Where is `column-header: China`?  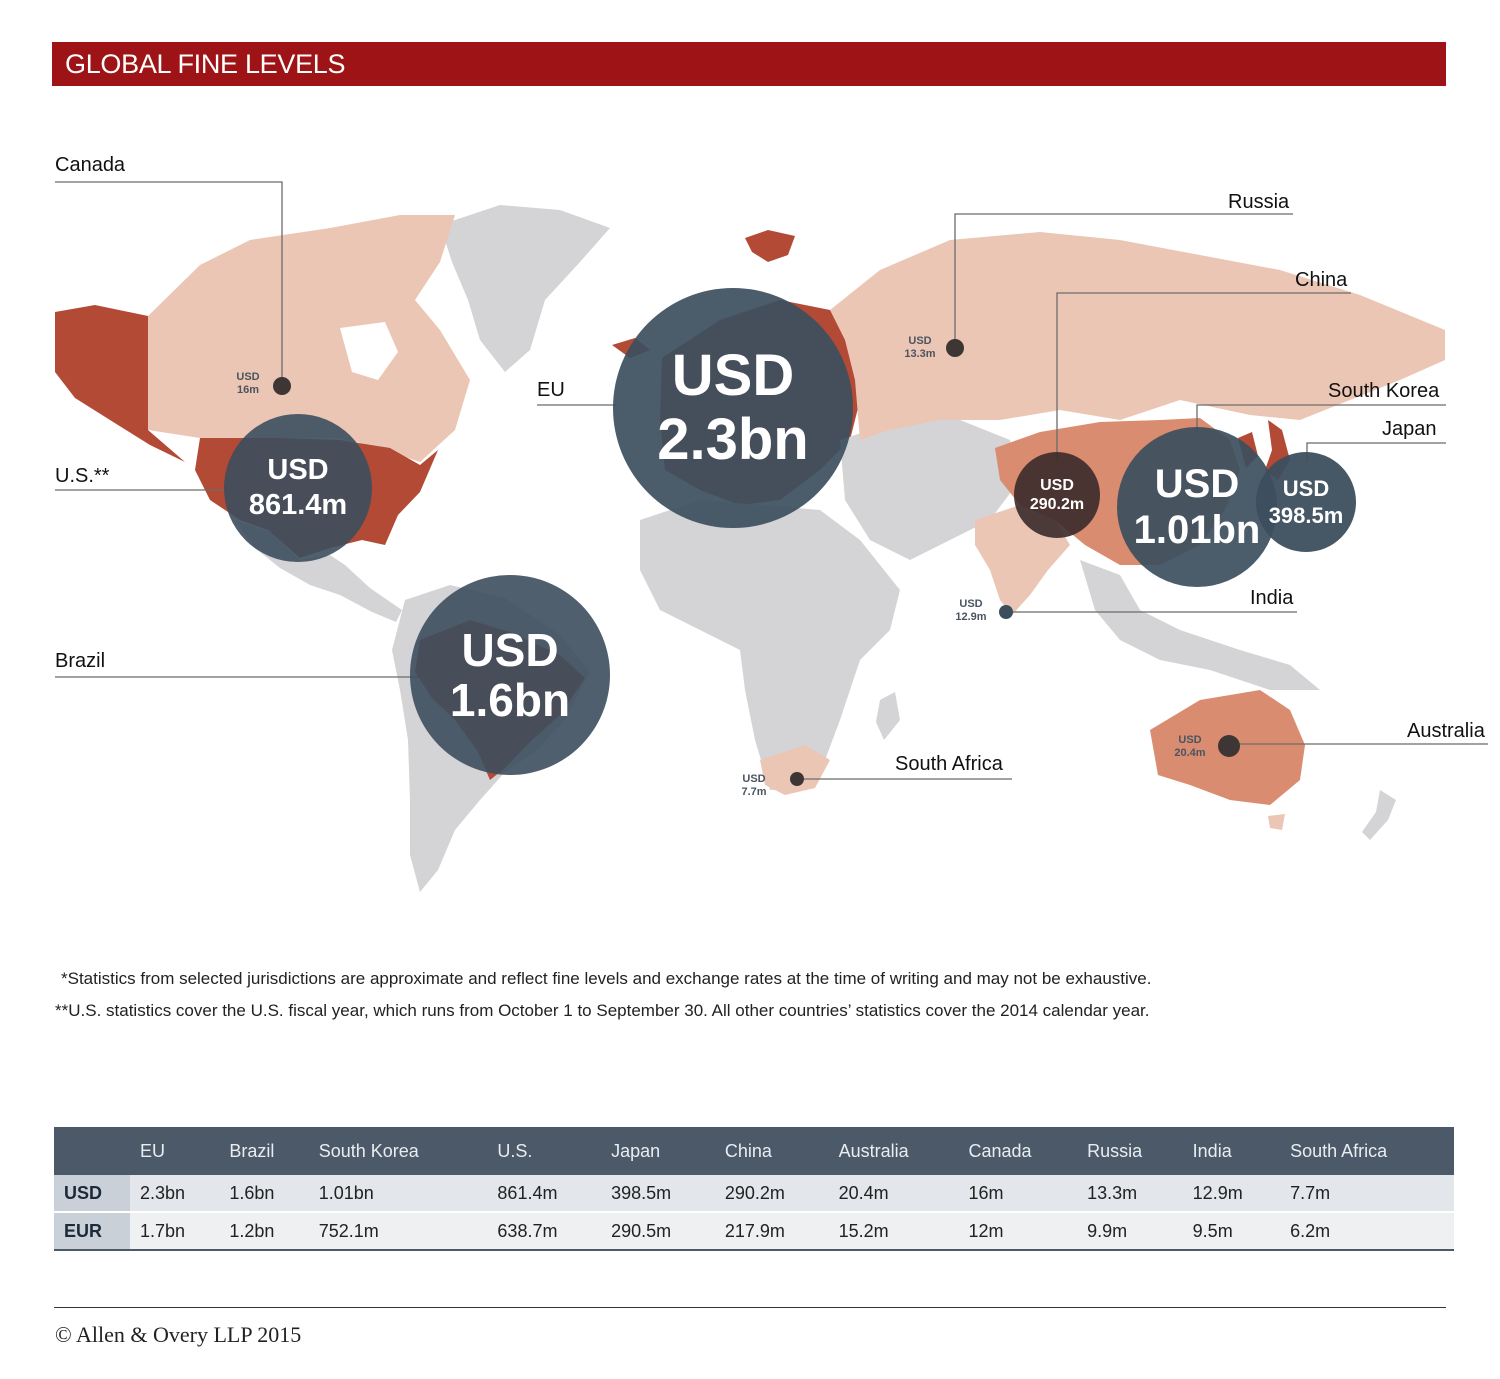
column-header: China is located at coordinates (771, 1151).